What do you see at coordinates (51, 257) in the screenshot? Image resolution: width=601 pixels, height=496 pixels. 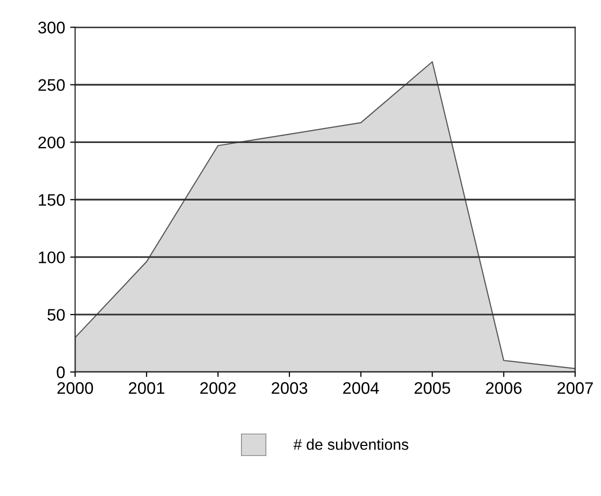 I see `y-tick-label: 100` at bounding box center [51, 257].